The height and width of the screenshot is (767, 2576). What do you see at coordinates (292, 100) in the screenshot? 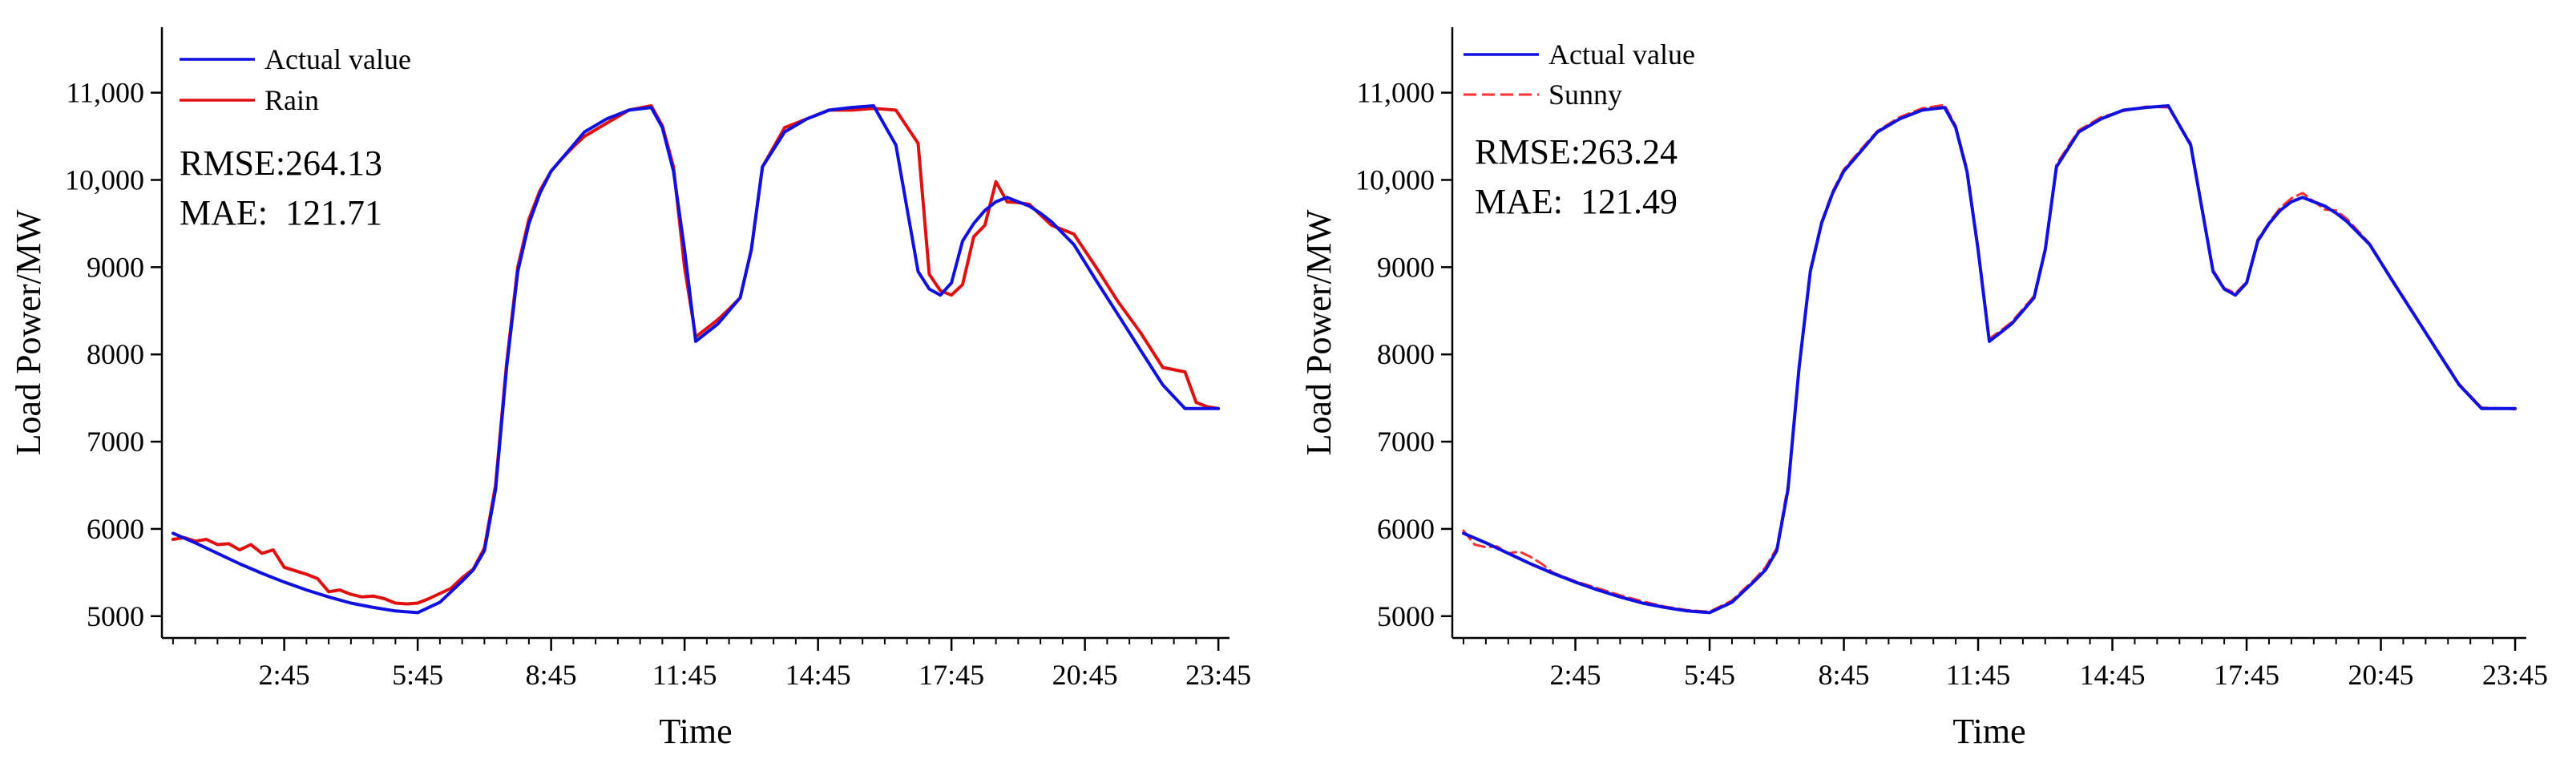
I see `legend-label-rain: Rain` at bounding box center [292, 100].